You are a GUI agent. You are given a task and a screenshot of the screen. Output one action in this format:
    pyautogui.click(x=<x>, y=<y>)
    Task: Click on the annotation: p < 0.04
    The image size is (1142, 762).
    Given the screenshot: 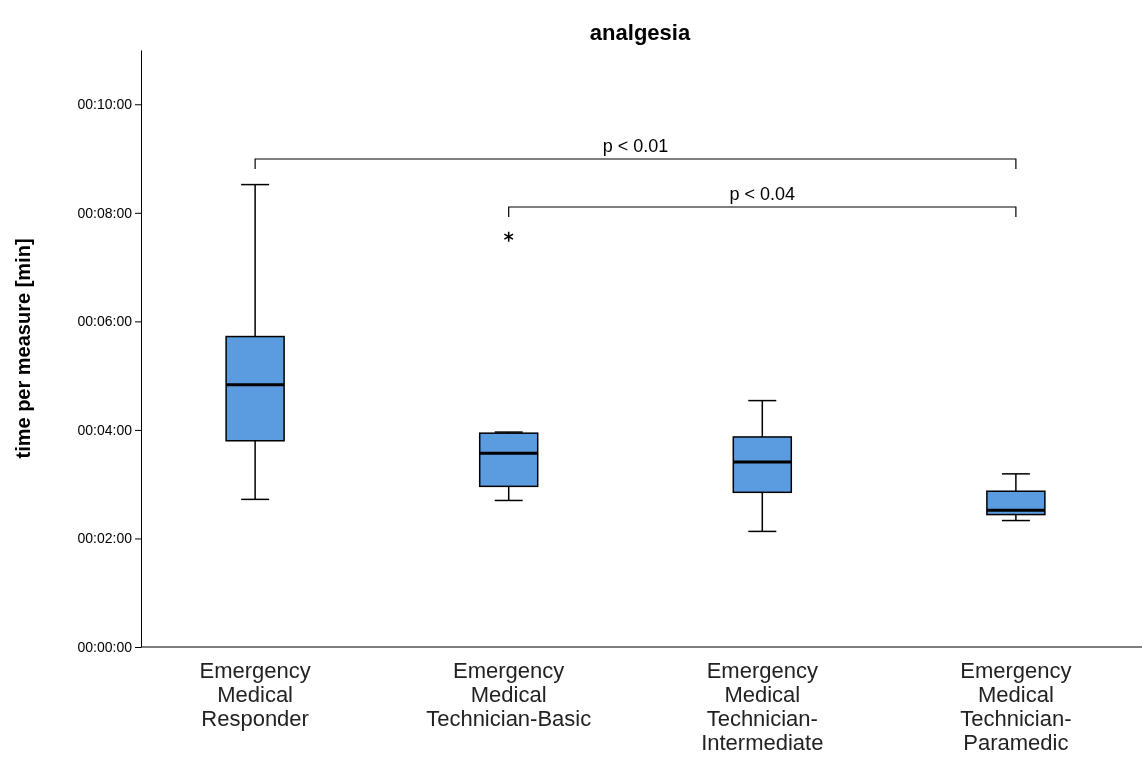 What is the action you would take?
    pyautogui.click(x=762, y=194)
    